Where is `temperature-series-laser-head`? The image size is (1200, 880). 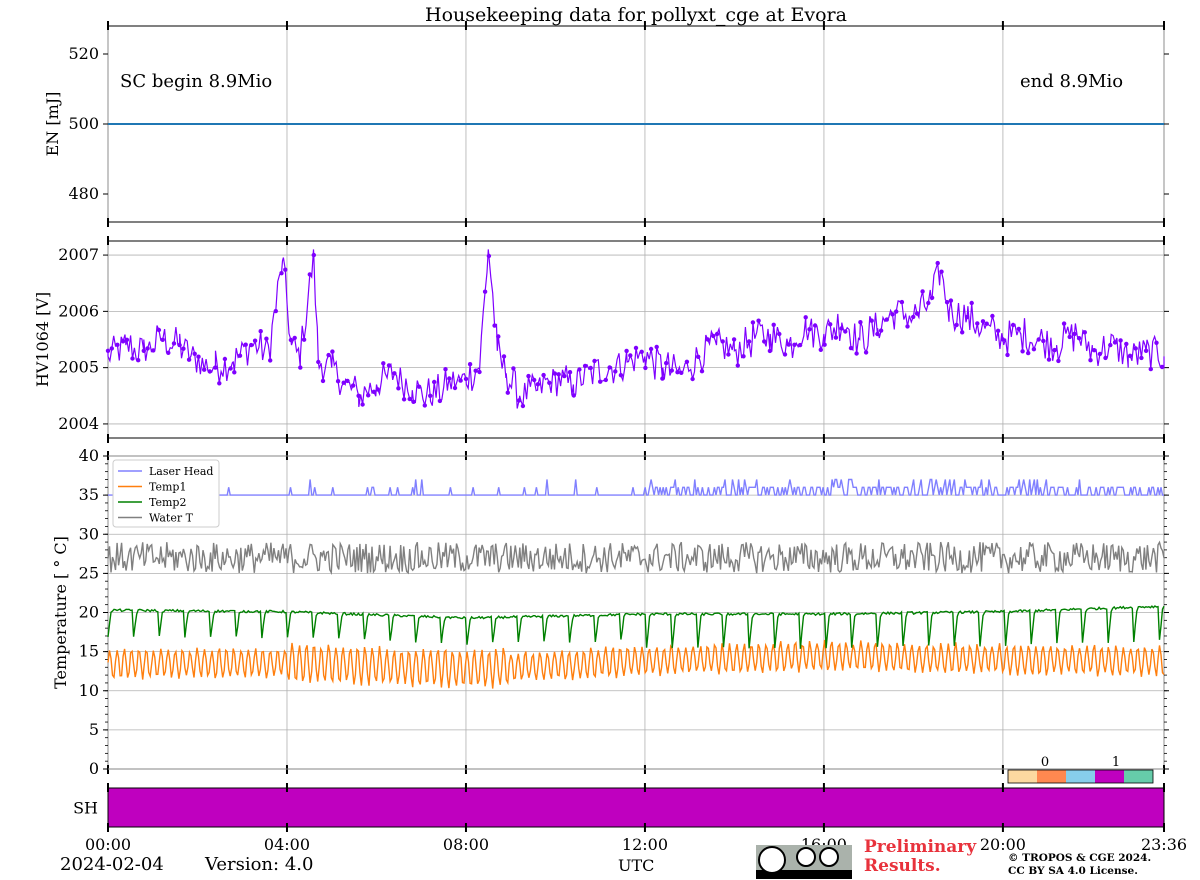 temperature-series-laser-head is located at coordinates (636, 487).